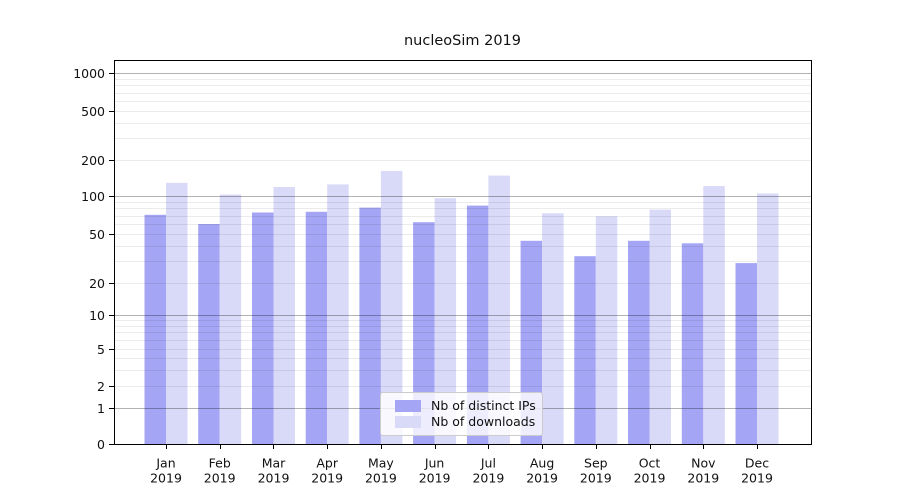 This screenshot has height=500, width=900. What do you see at coordinates (746, 353) in the screenshot?
I see `bar-ips-dec` at bounding box center [746, 353].